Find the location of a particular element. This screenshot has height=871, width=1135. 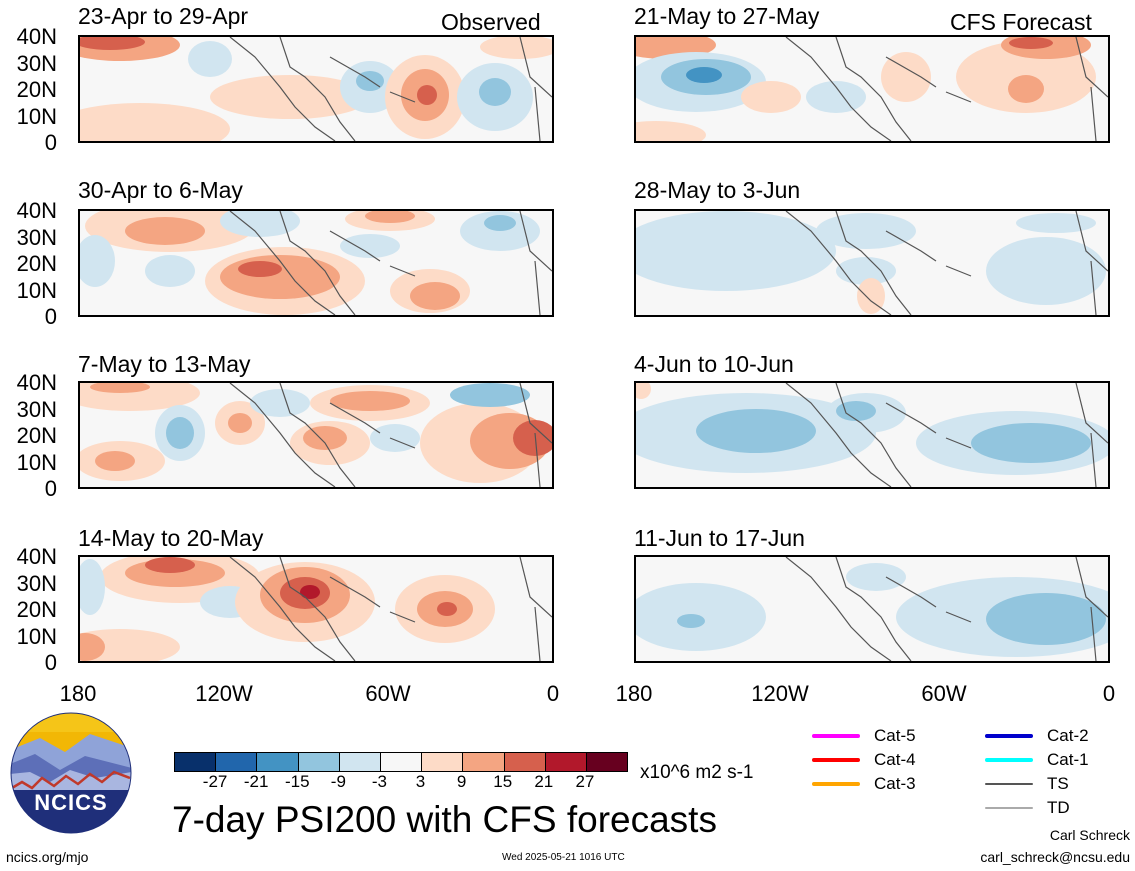

colorbar-label: 3 is located at coordinates (420, 781).